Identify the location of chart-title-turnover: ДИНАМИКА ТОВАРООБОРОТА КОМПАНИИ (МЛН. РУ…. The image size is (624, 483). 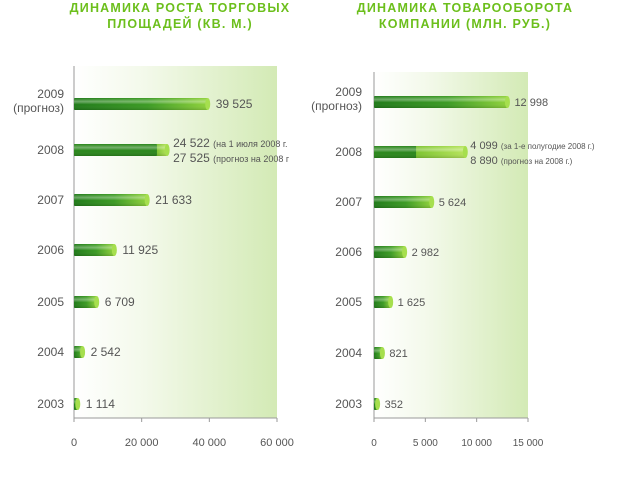
(465, 16).